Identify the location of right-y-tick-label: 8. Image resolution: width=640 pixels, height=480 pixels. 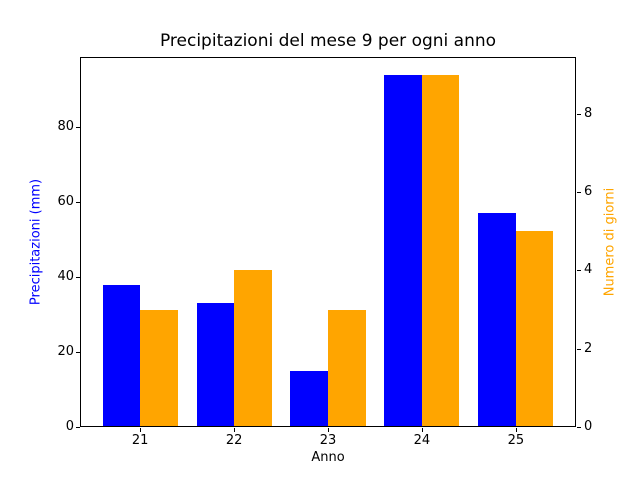
(588, 113).